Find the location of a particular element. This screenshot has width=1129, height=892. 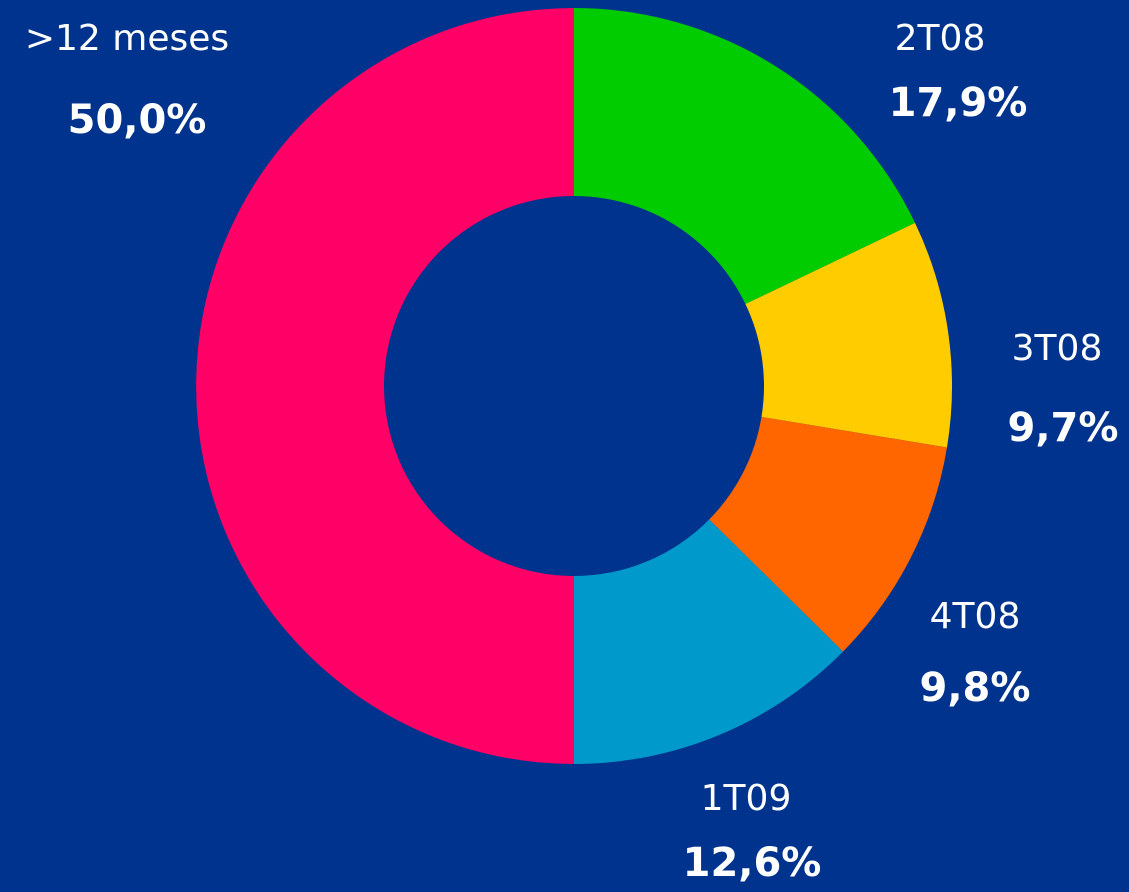

segment-name: 3T08 is located at coordinates (1057, 348).